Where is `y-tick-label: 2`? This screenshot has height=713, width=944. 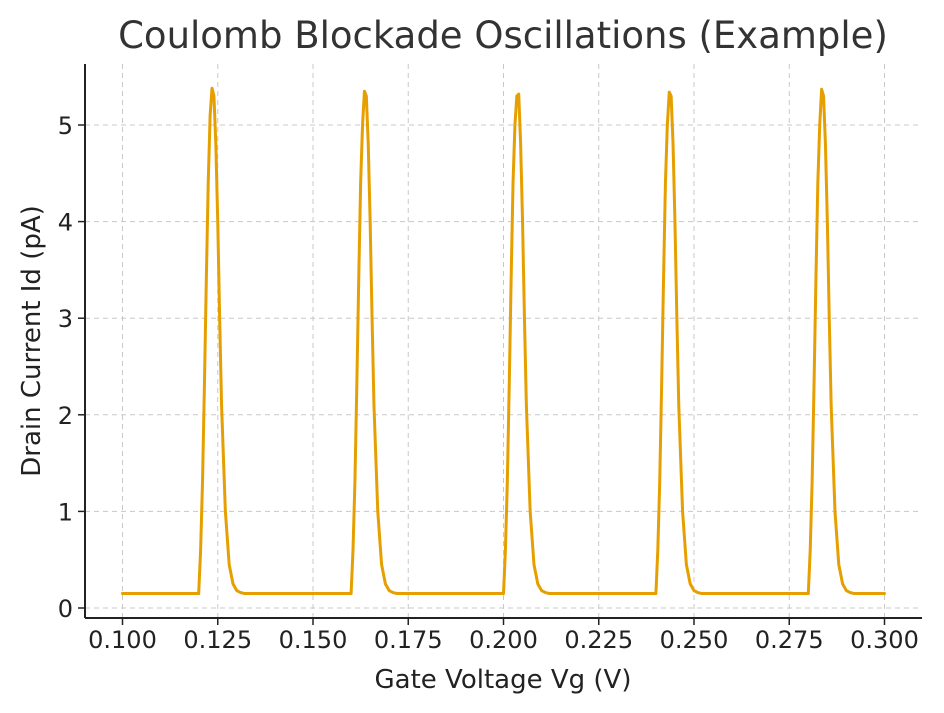 y-tick-label: 2 is located at coordinates (65, 416).